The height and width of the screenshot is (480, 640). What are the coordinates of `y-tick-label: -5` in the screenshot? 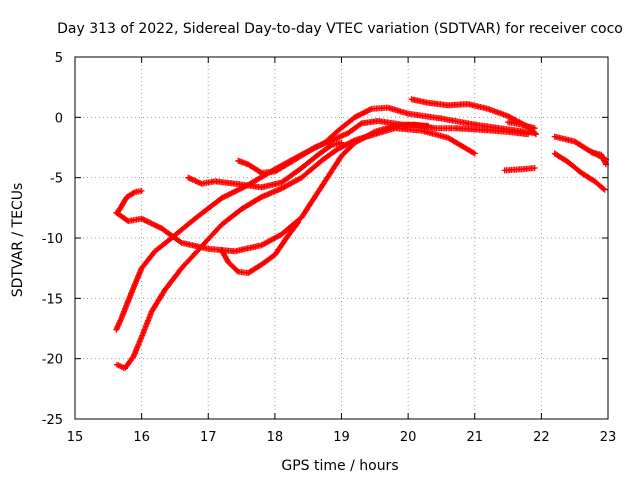 It's located at (56, 179).